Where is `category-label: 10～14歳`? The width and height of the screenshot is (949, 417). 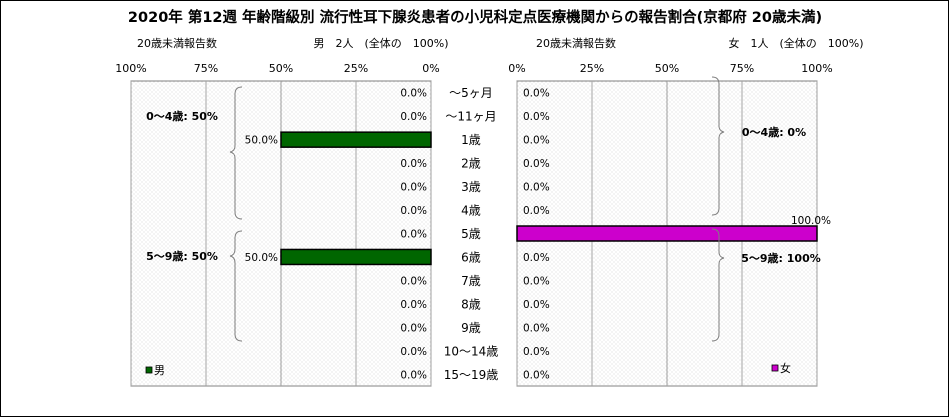 category-label: 10～14歳 is located at coordinates (471, 351).